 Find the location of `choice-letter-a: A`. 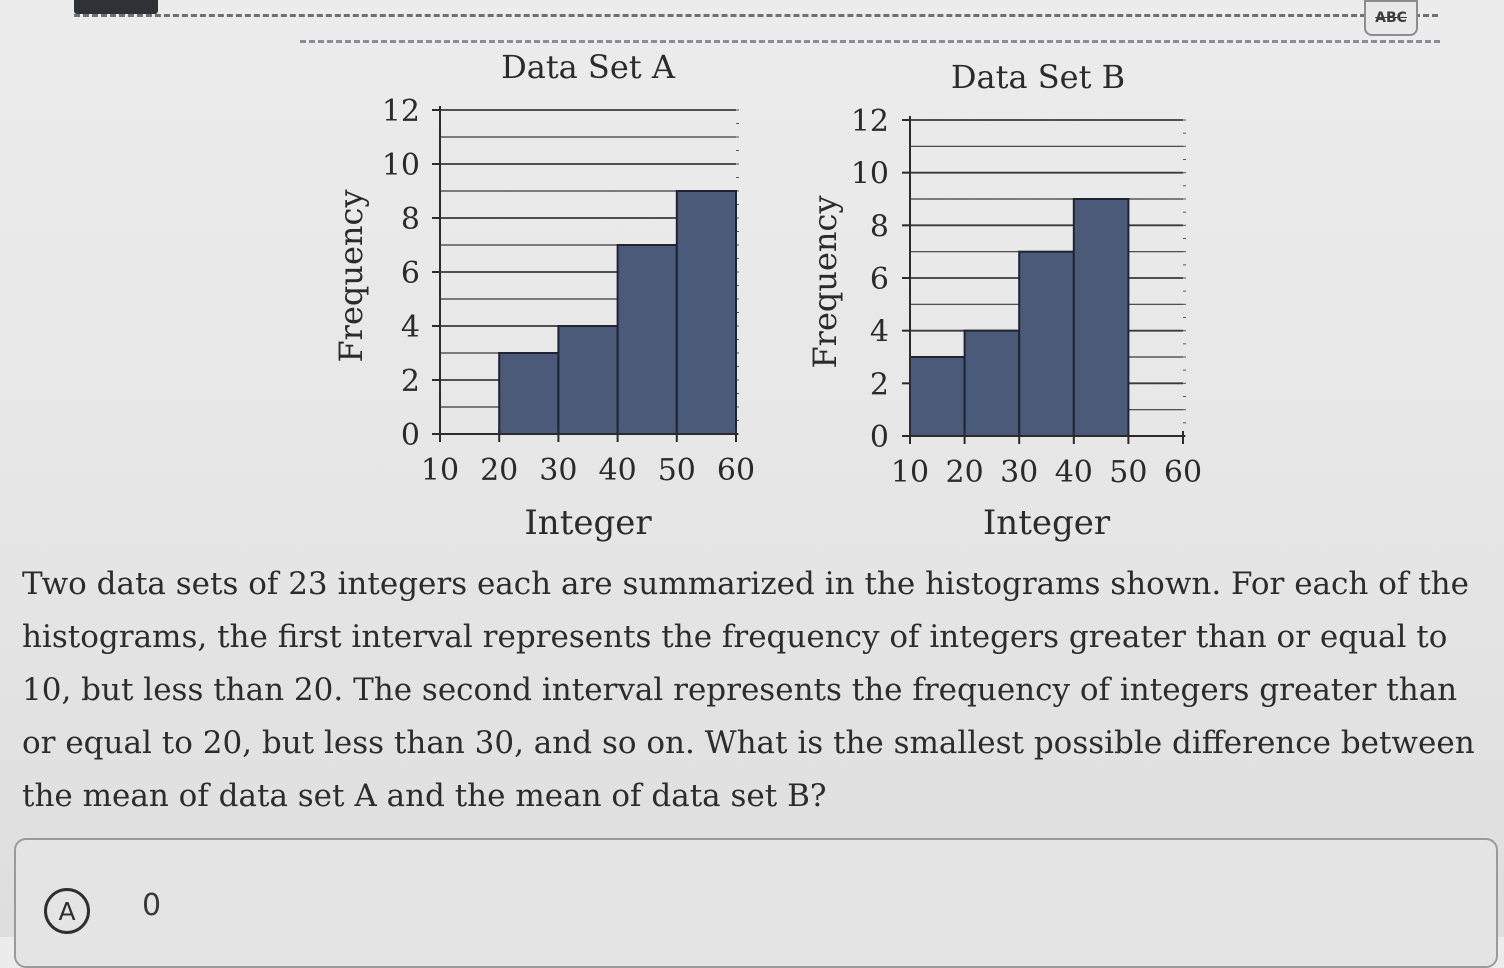

choice-letter-a: A is located at coordinates (67, 911).